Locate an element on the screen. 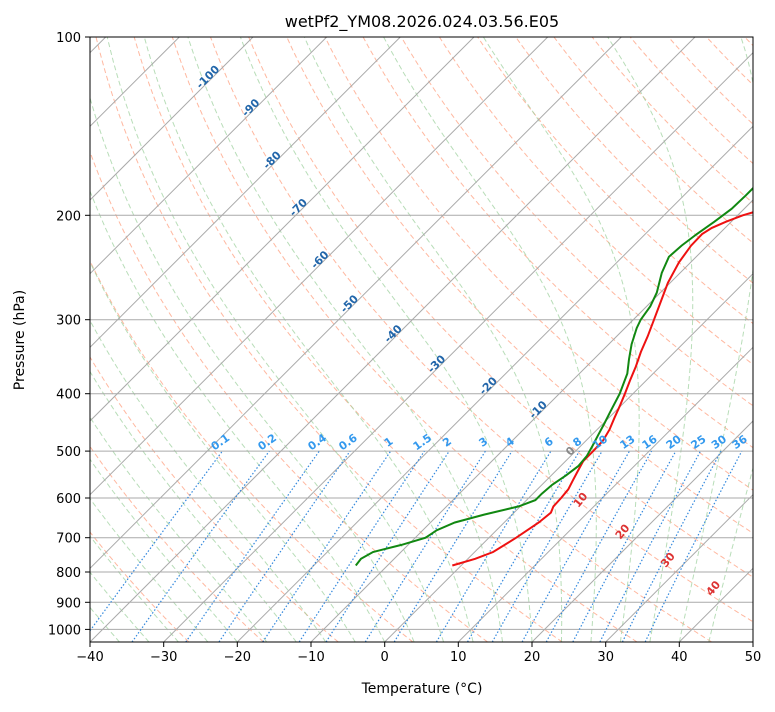 Image resolution: width=775 pixels, height=712 pixels. isotherm-label: -10 is located at coordinates (538, 409).